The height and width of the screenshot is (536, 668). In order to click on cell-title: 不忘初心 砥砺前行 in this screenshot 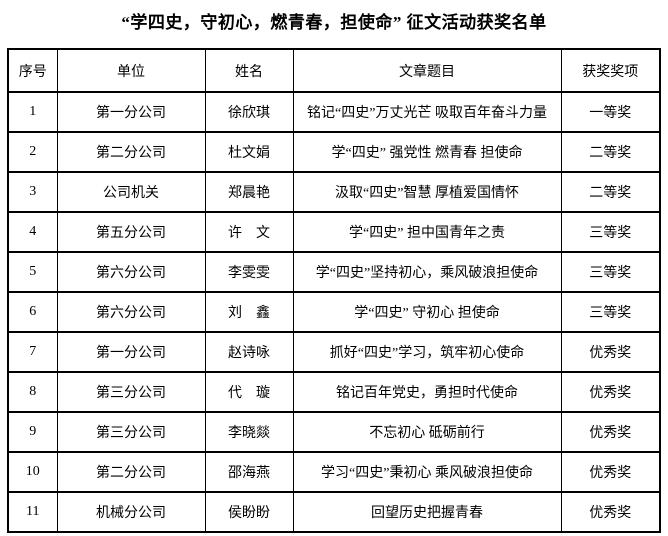, I will do `click(427, 432)`.